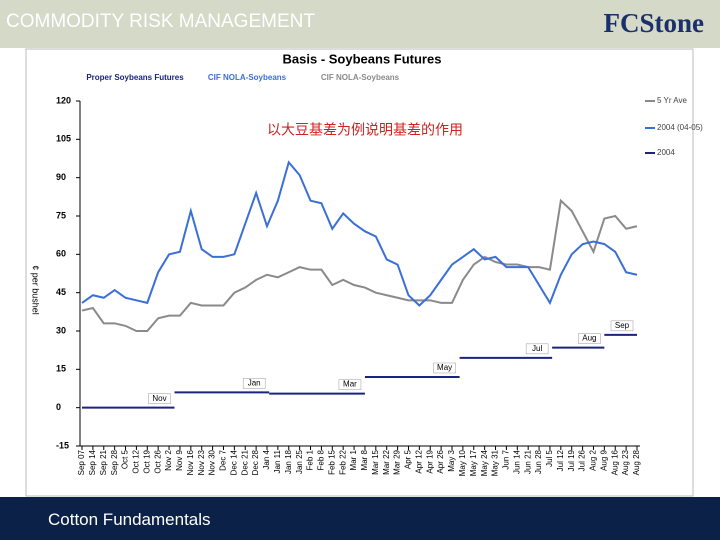 The width and height of the screenshot is (720, 540). I want to click on x-tick-label: Sep 21, so click(103, 462).